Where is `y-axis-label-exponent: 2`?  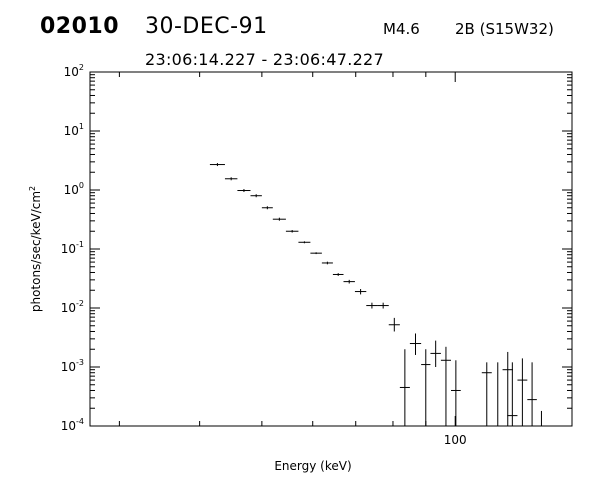
y-axis-label-exponent: 2 is located at coordinates (32, 188).